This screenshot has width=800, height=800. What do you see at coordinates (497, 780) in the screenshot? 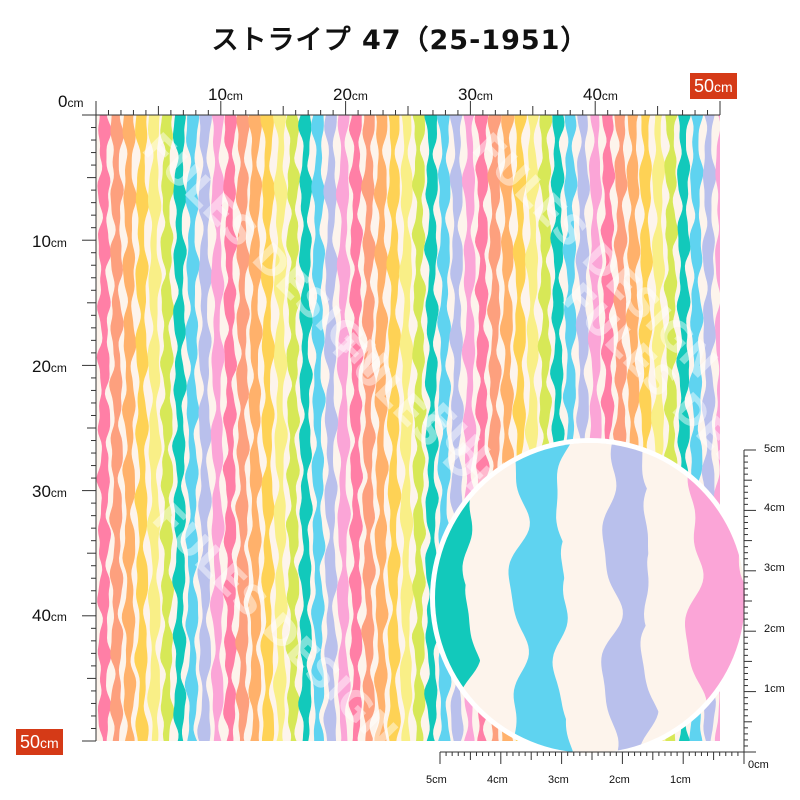
I see `zoom-bottom-label-4: 4cm` at bounding box center [497, 780].